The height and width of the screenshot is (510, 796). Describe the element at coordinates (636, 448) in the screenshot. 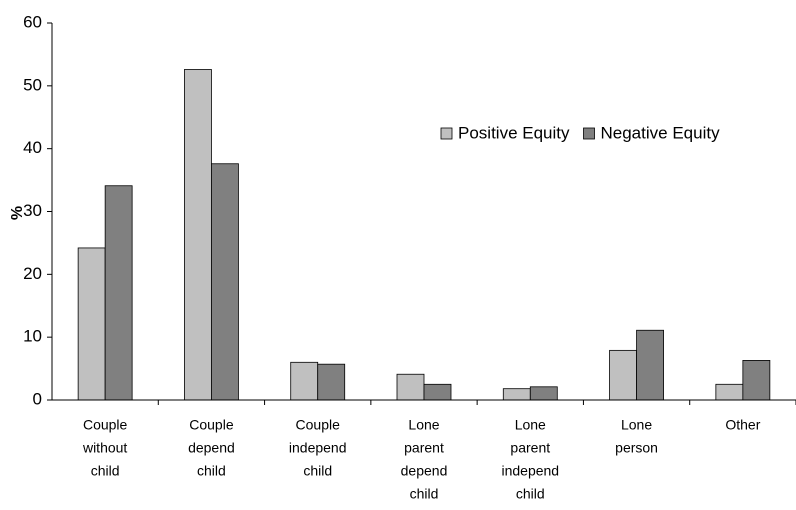

I see `x-tick-label: person` at that location.